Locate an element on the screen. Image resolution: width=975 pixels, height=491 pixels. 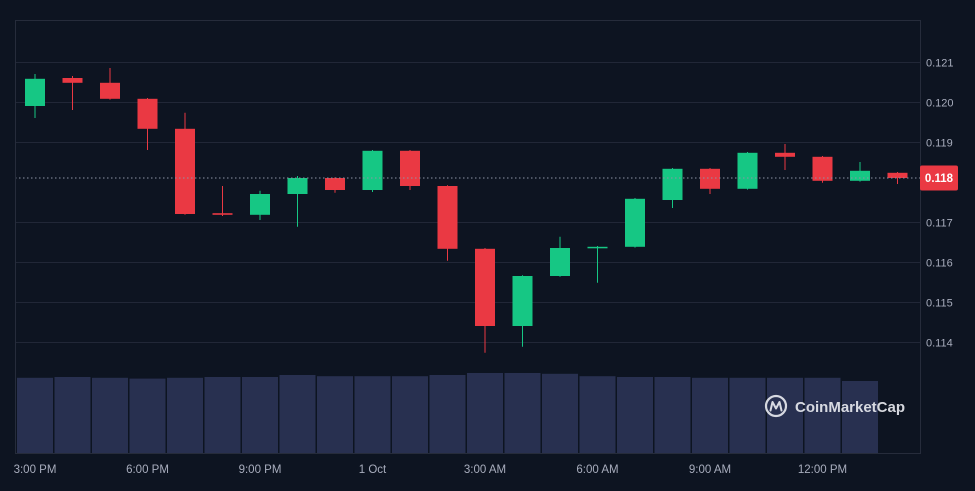
x-tick-label: 9:00 AM is located at coordinates (710, 470).